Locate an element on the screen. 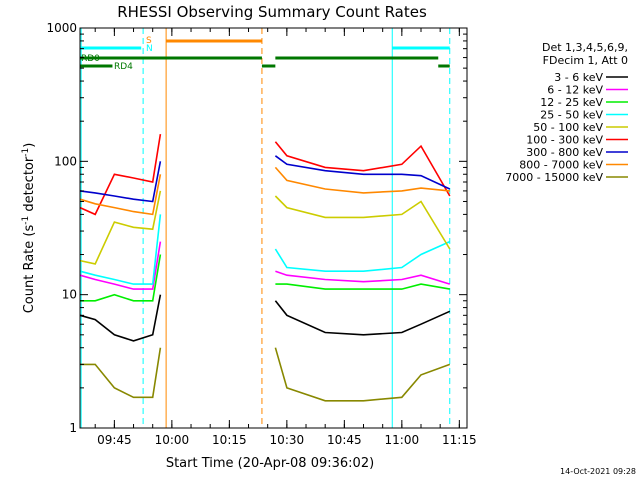  y-tick-label: 10 is located at coordinates (69, 295).